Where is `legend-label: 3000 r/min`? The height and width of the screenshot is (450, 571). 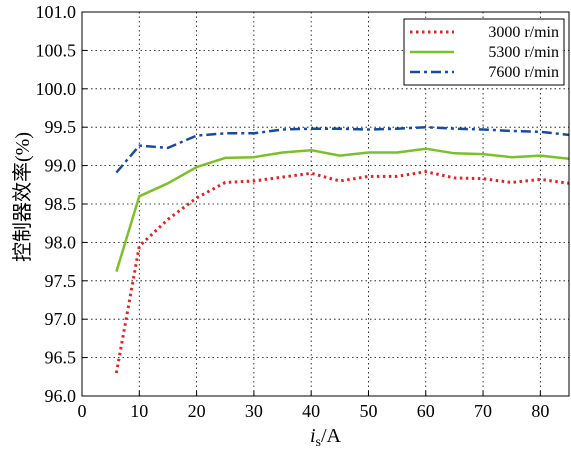
legend-label: 3000 r/min is located at coordinates (523, 32).